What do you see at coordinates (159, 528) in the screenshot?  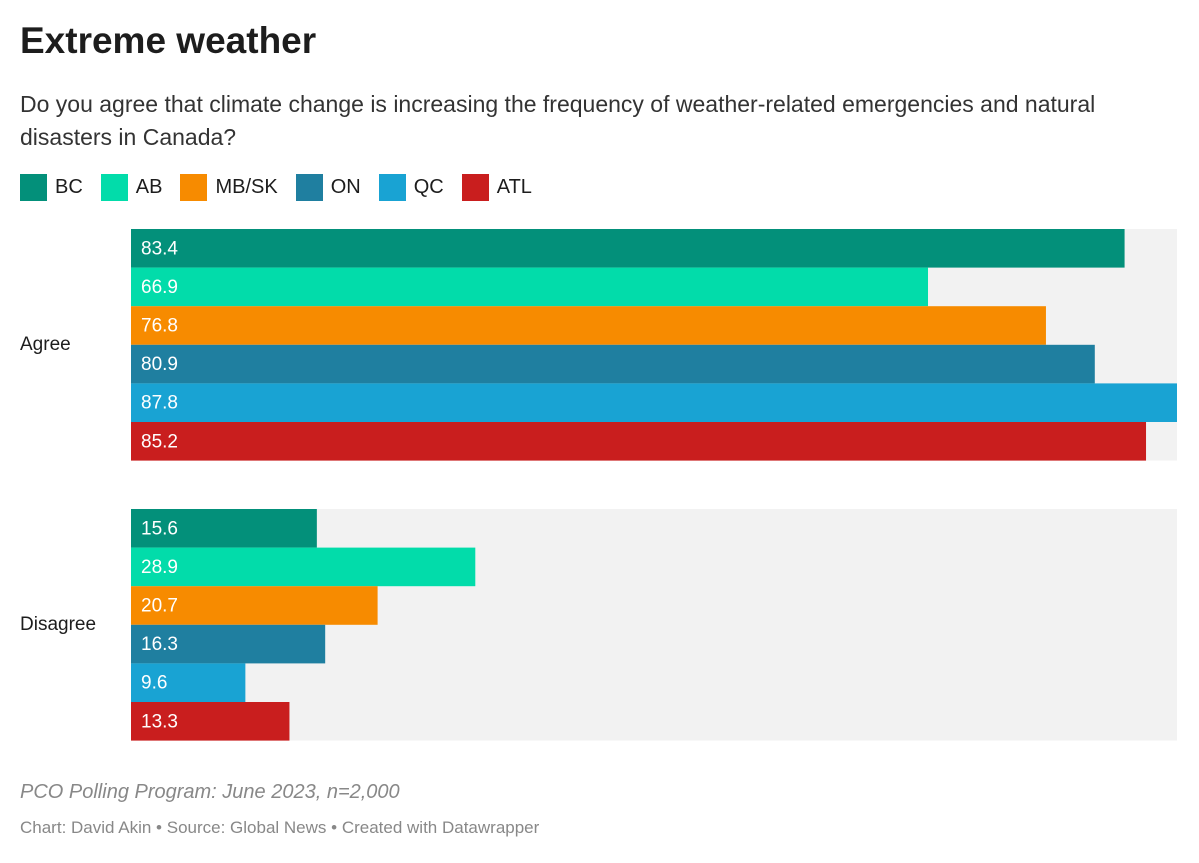 I see `value-label: 15.6` at bounding box center [159, 528].